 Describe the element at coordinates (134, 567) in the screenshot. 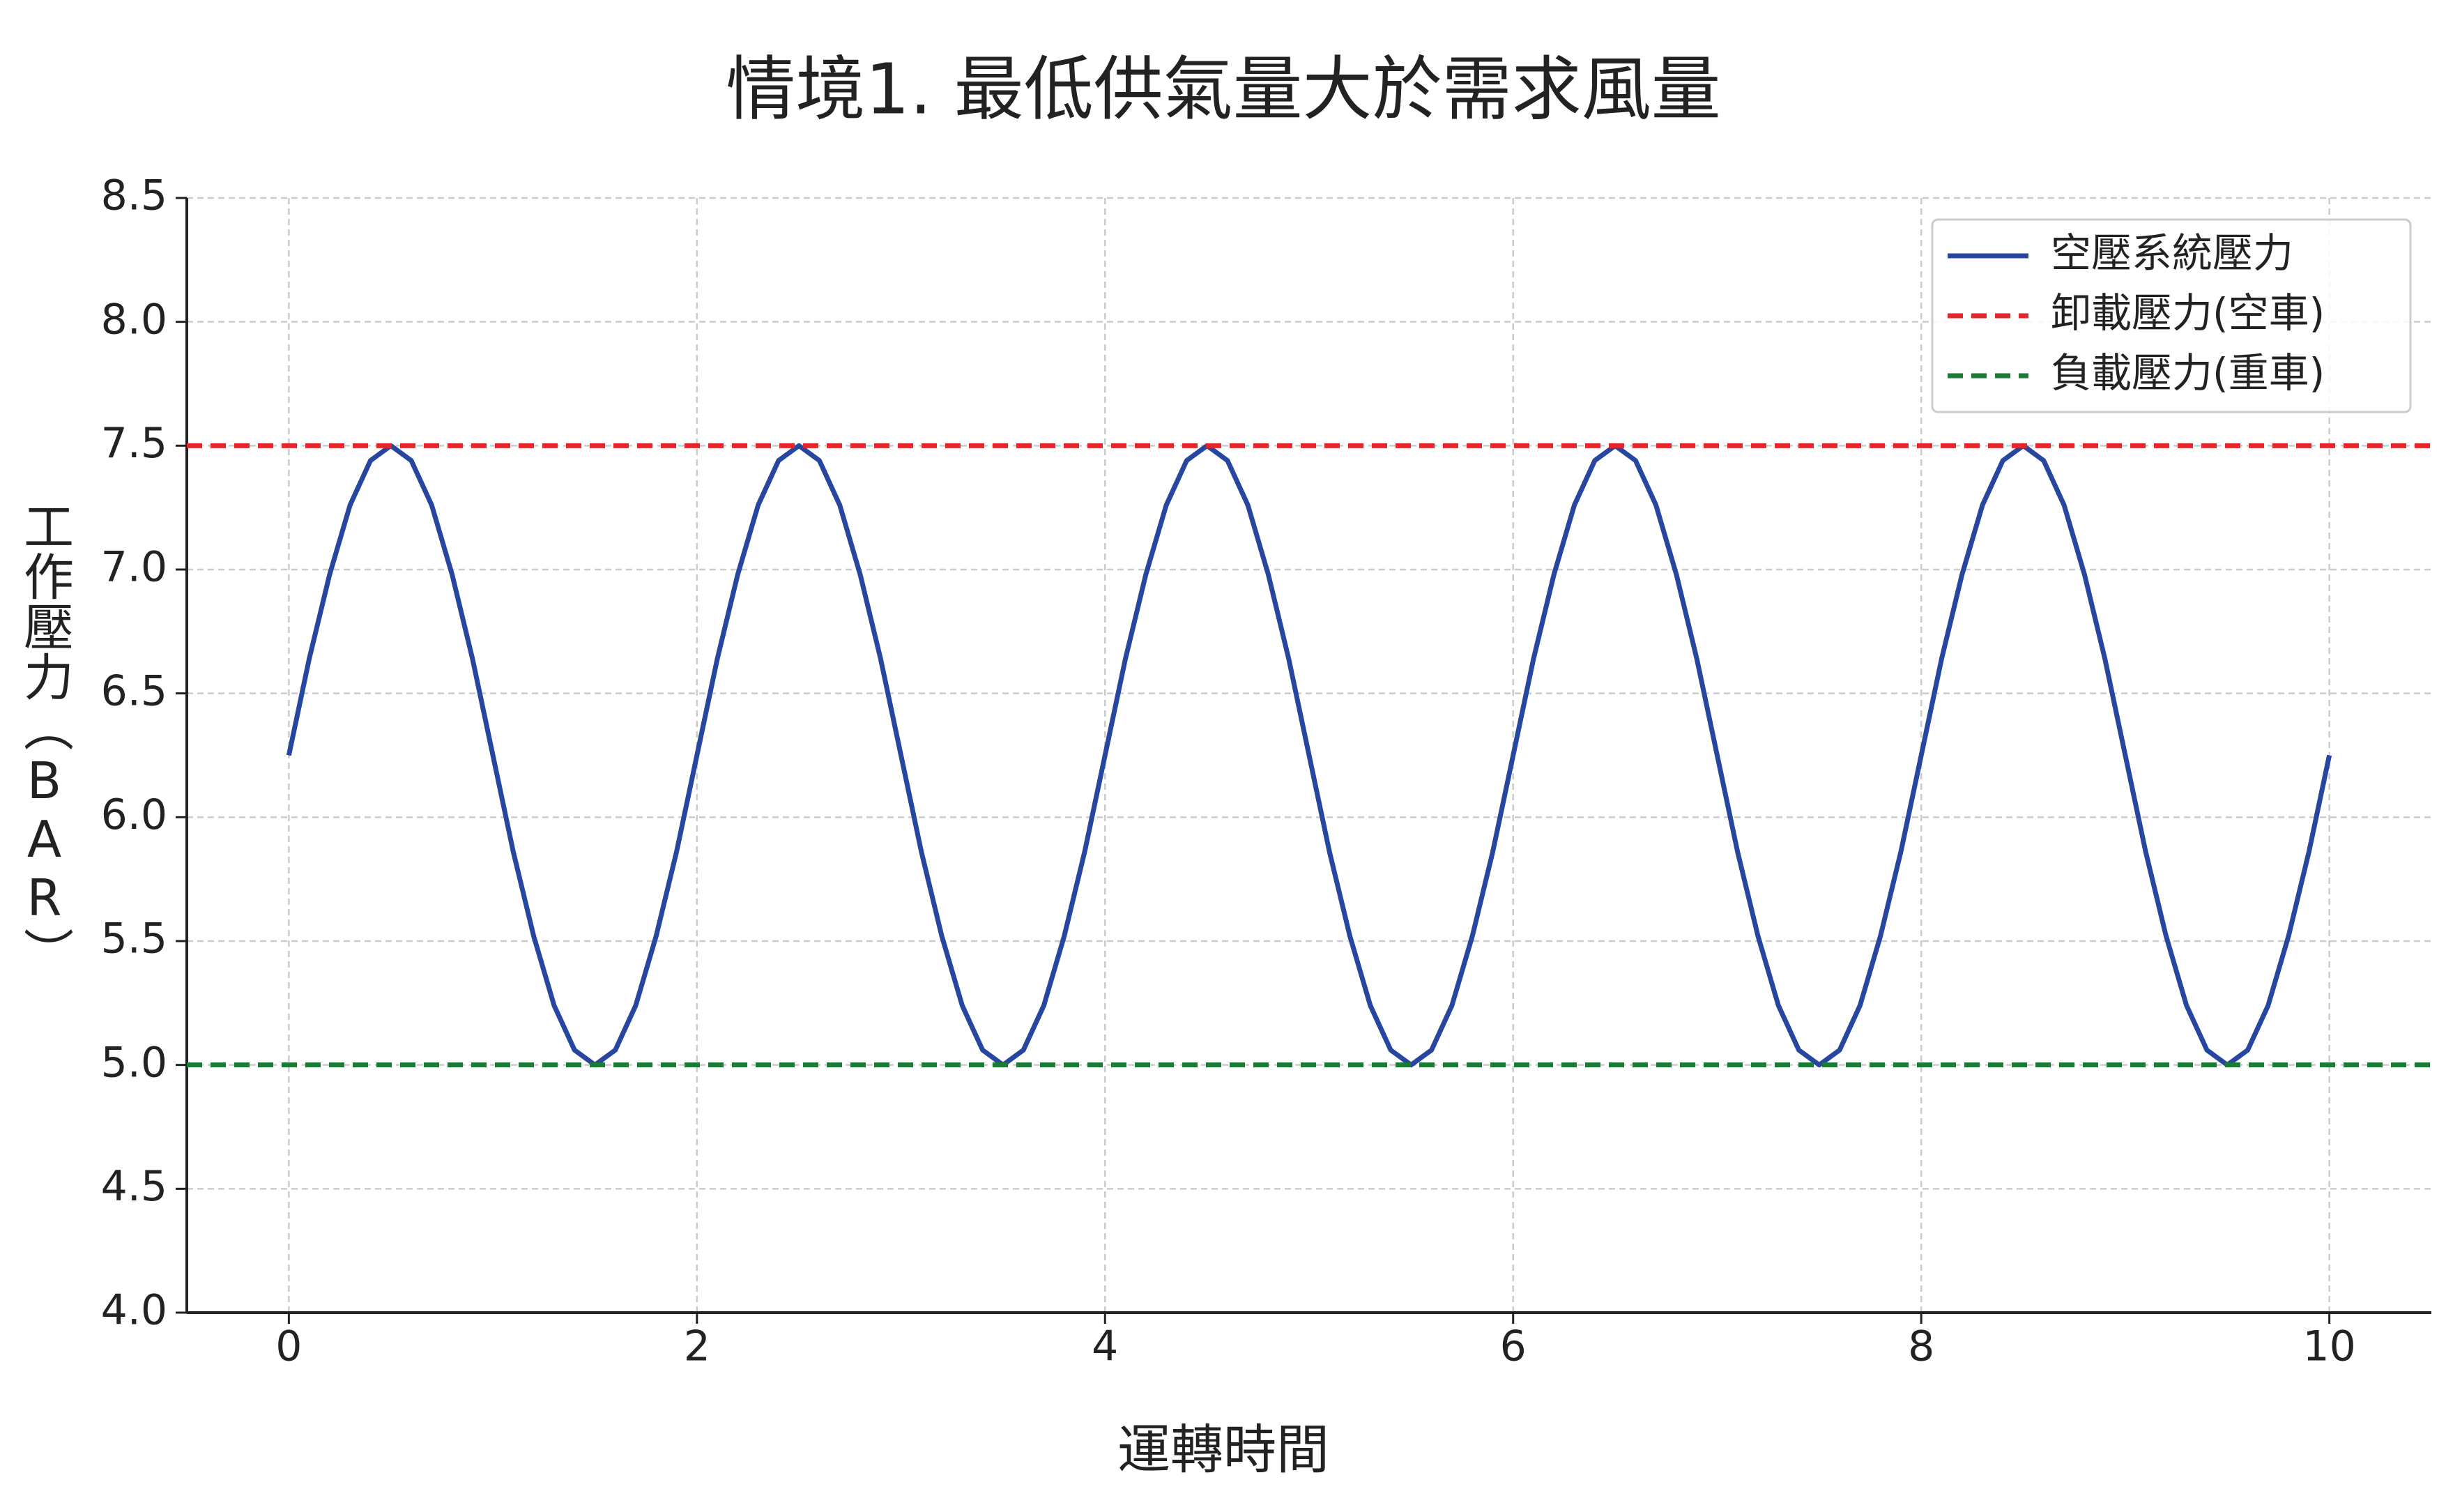

I see `y-tick-label: 7.0` at that location.